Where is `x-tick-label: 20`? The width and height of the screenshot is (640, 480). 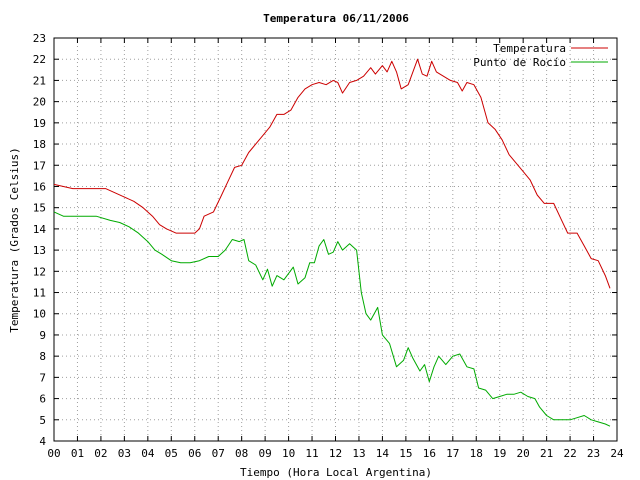
x-tick-label: 20 is located at coordinates (523, 453).